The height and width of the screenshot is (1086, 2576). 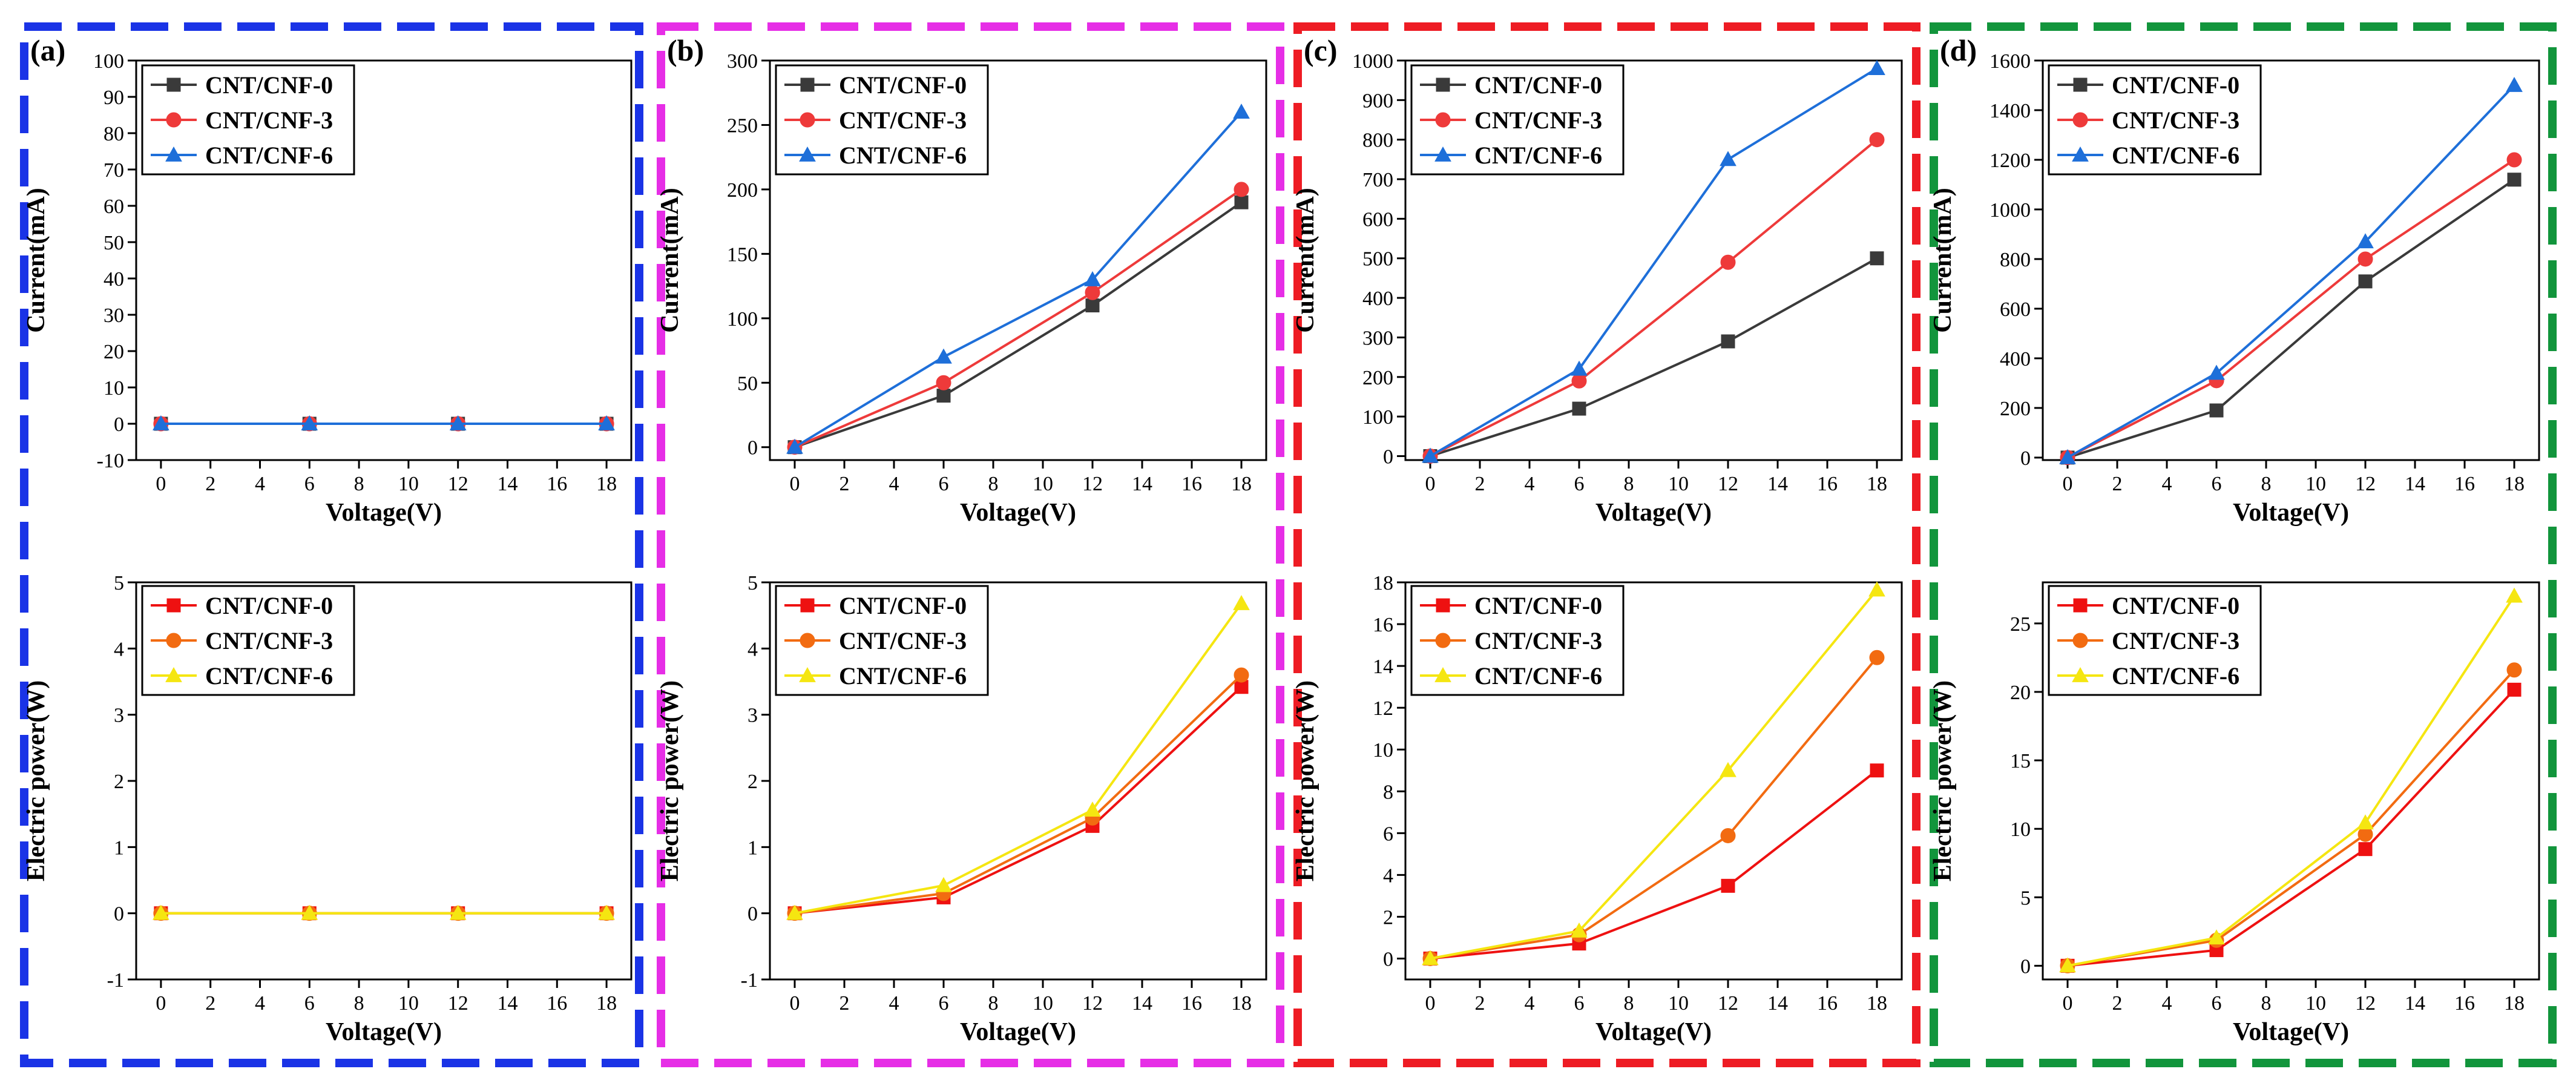 I want to click on y-tick-label: 100, so click(x=742, y=319).